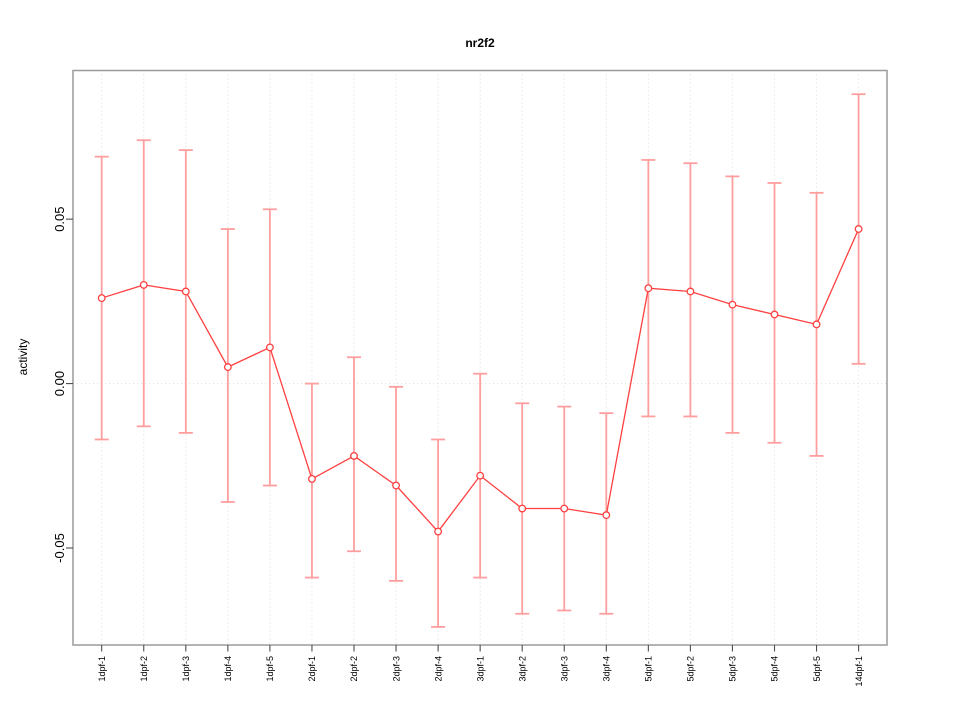 Image resolution: width=960 pixels, height=720 pixels. I want to click on chart-title: nr2f2, so click(480, 43).